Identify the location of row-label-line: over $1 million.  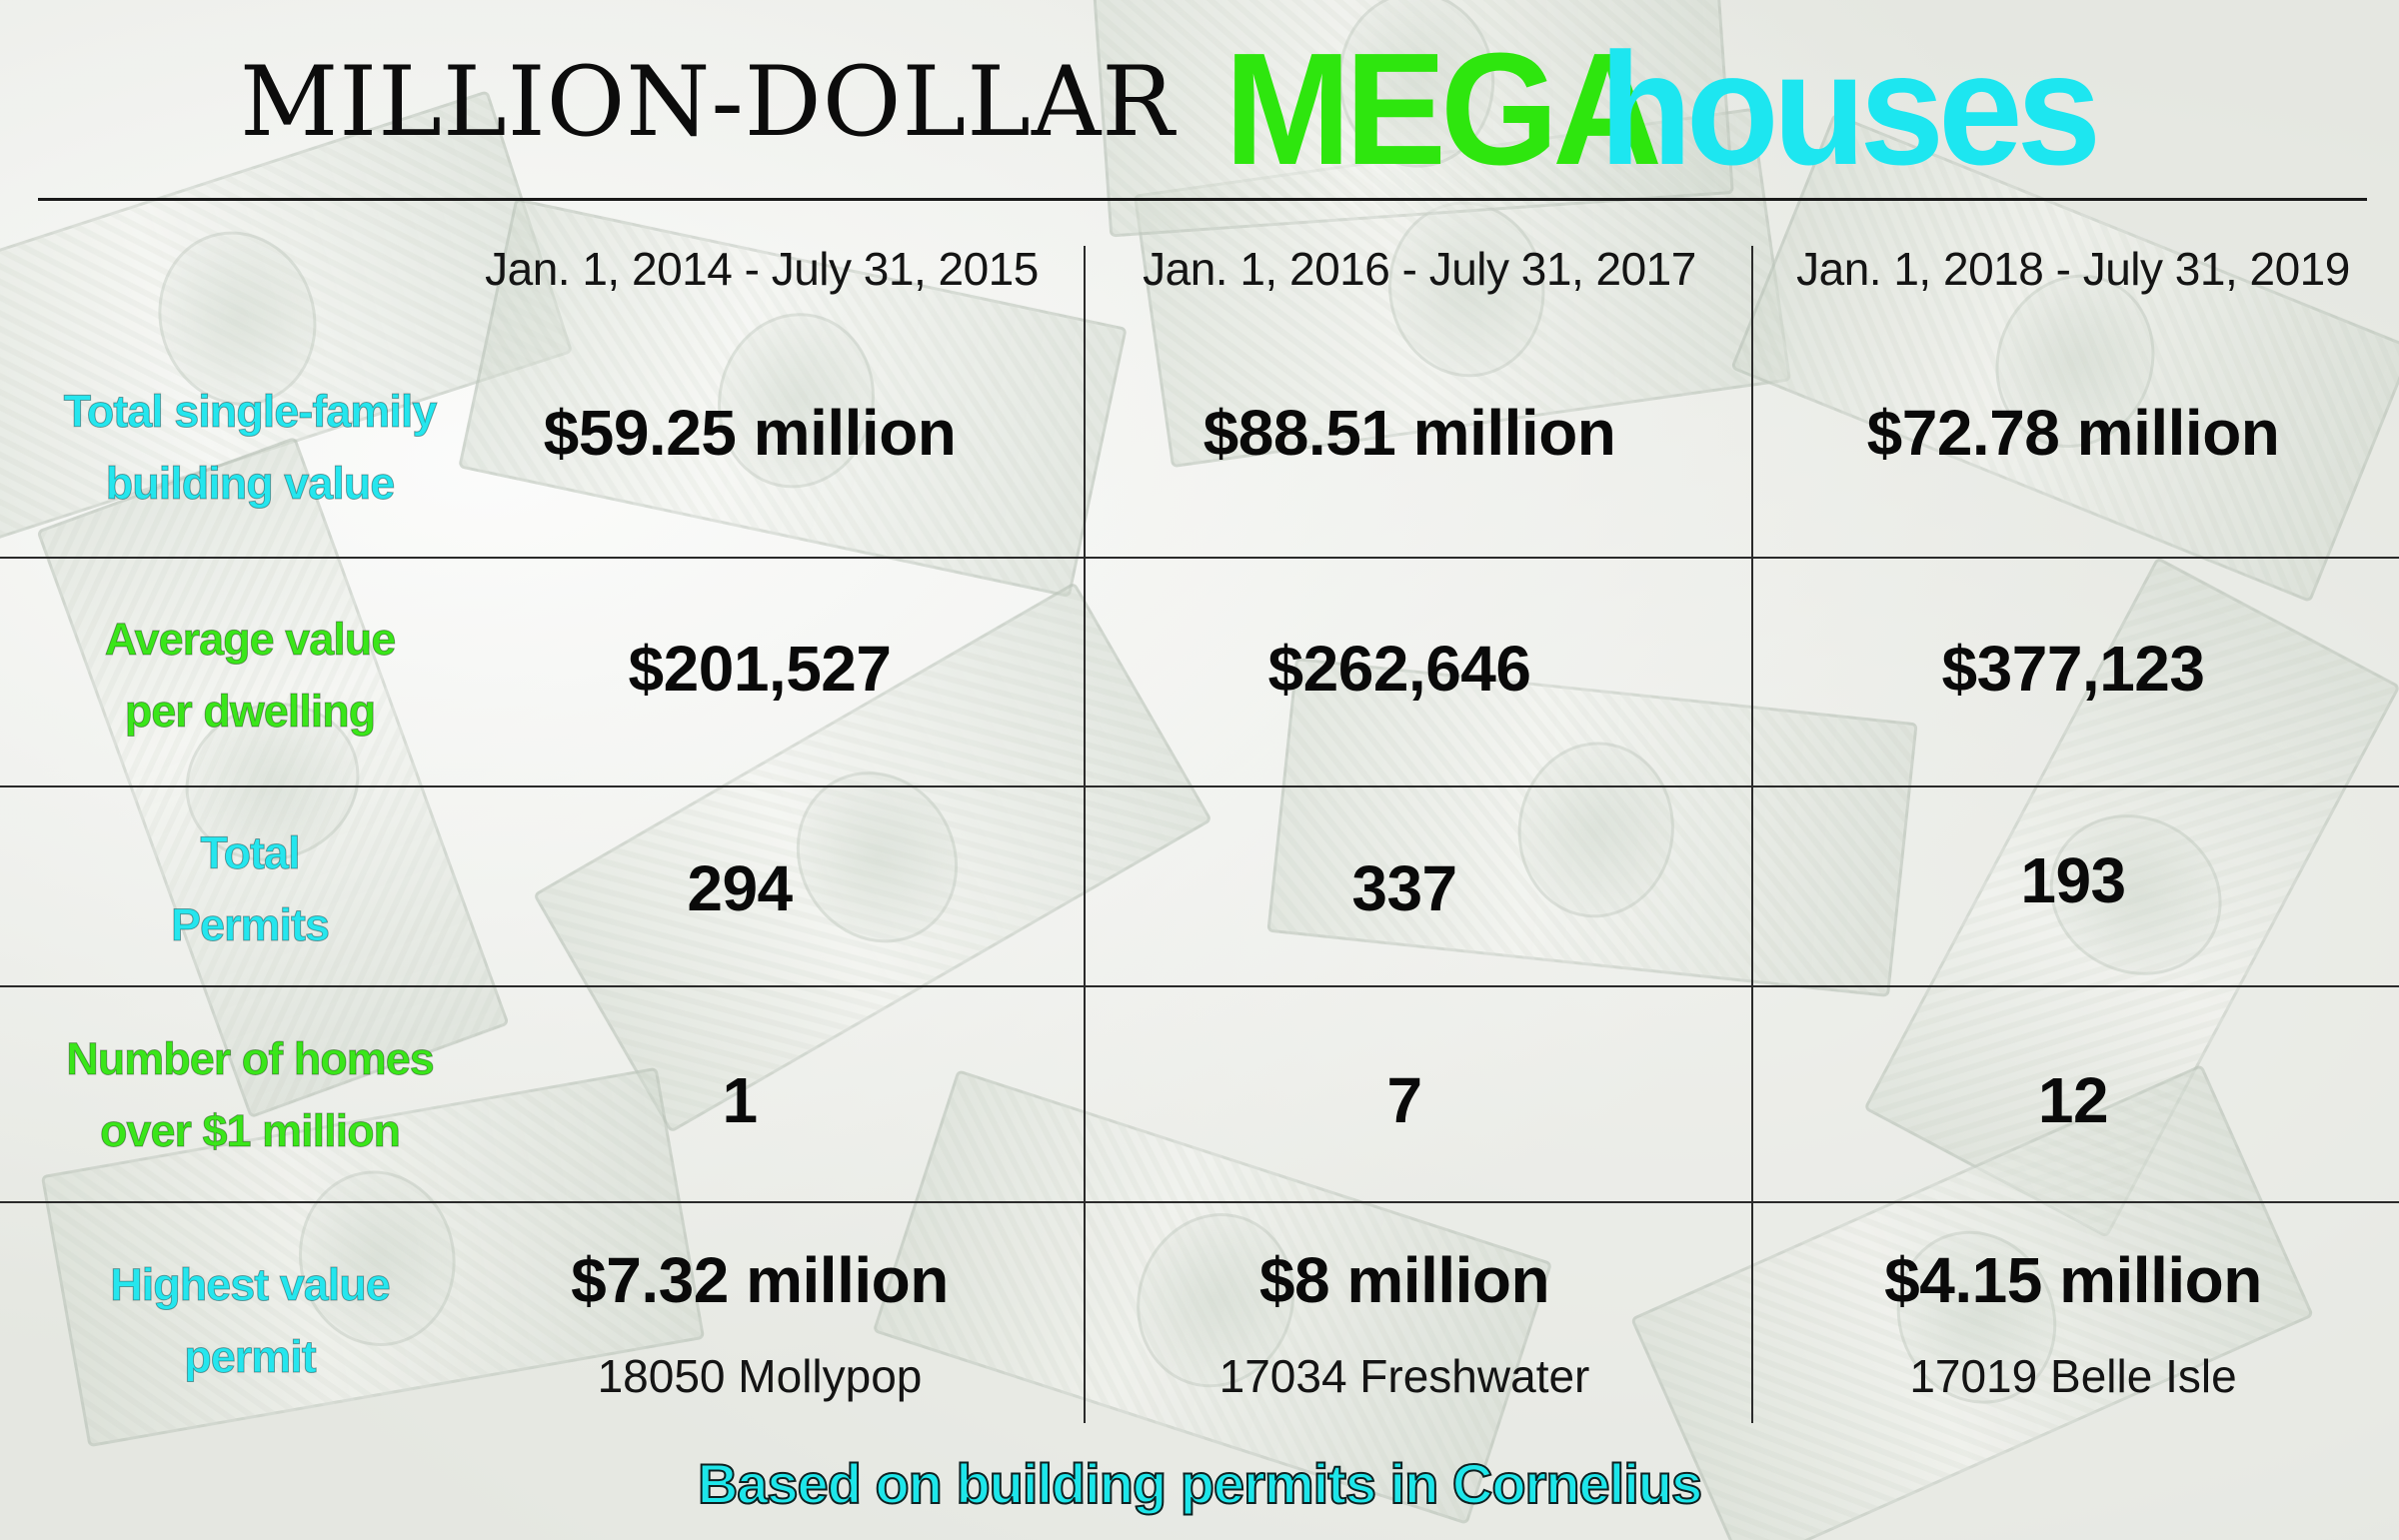
(250, 1131).